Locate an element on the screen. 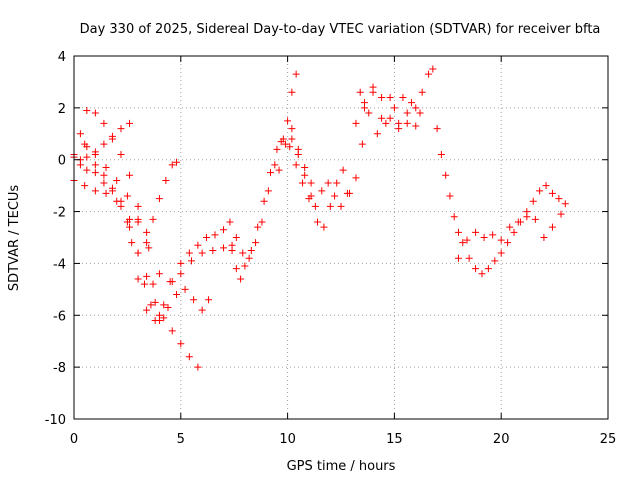 This screenshot has height=480, width=640. y-axis-label: SDTVAR / TECUs is located at coordinates (14, 238).